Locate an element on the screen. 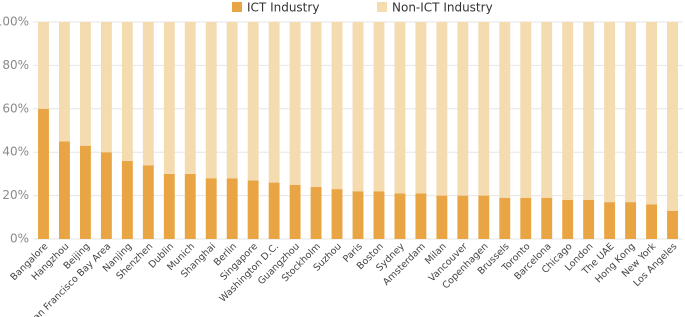 This screenshot has width=685, height=317. y-tick-label: 80% is located at coordinates (15, 65).